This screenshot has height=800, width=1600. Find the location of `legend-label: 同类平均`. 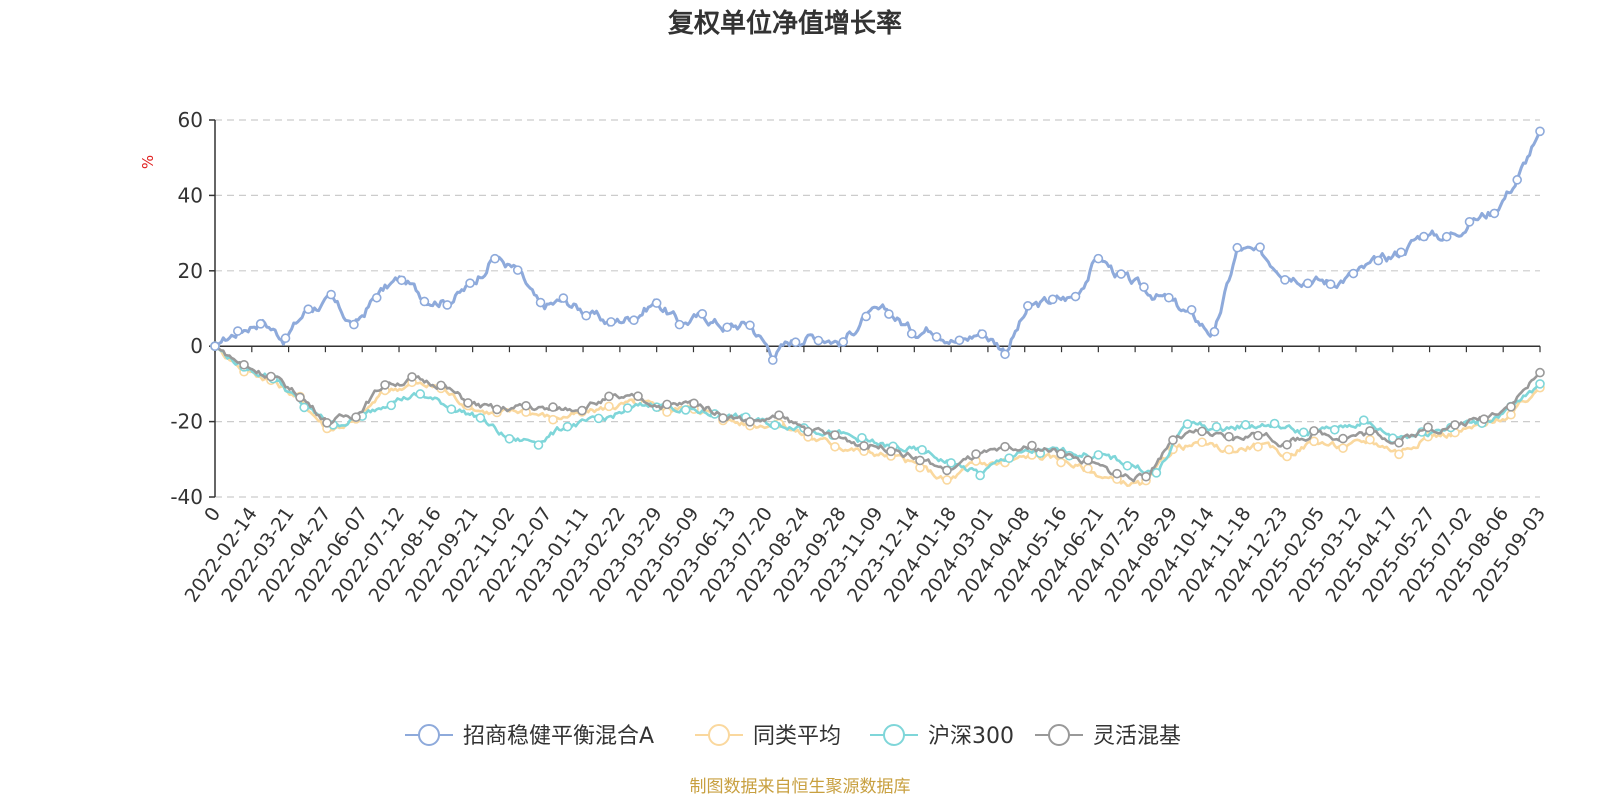

legend-label: 同类平均 is located at coordinates (797, 736).